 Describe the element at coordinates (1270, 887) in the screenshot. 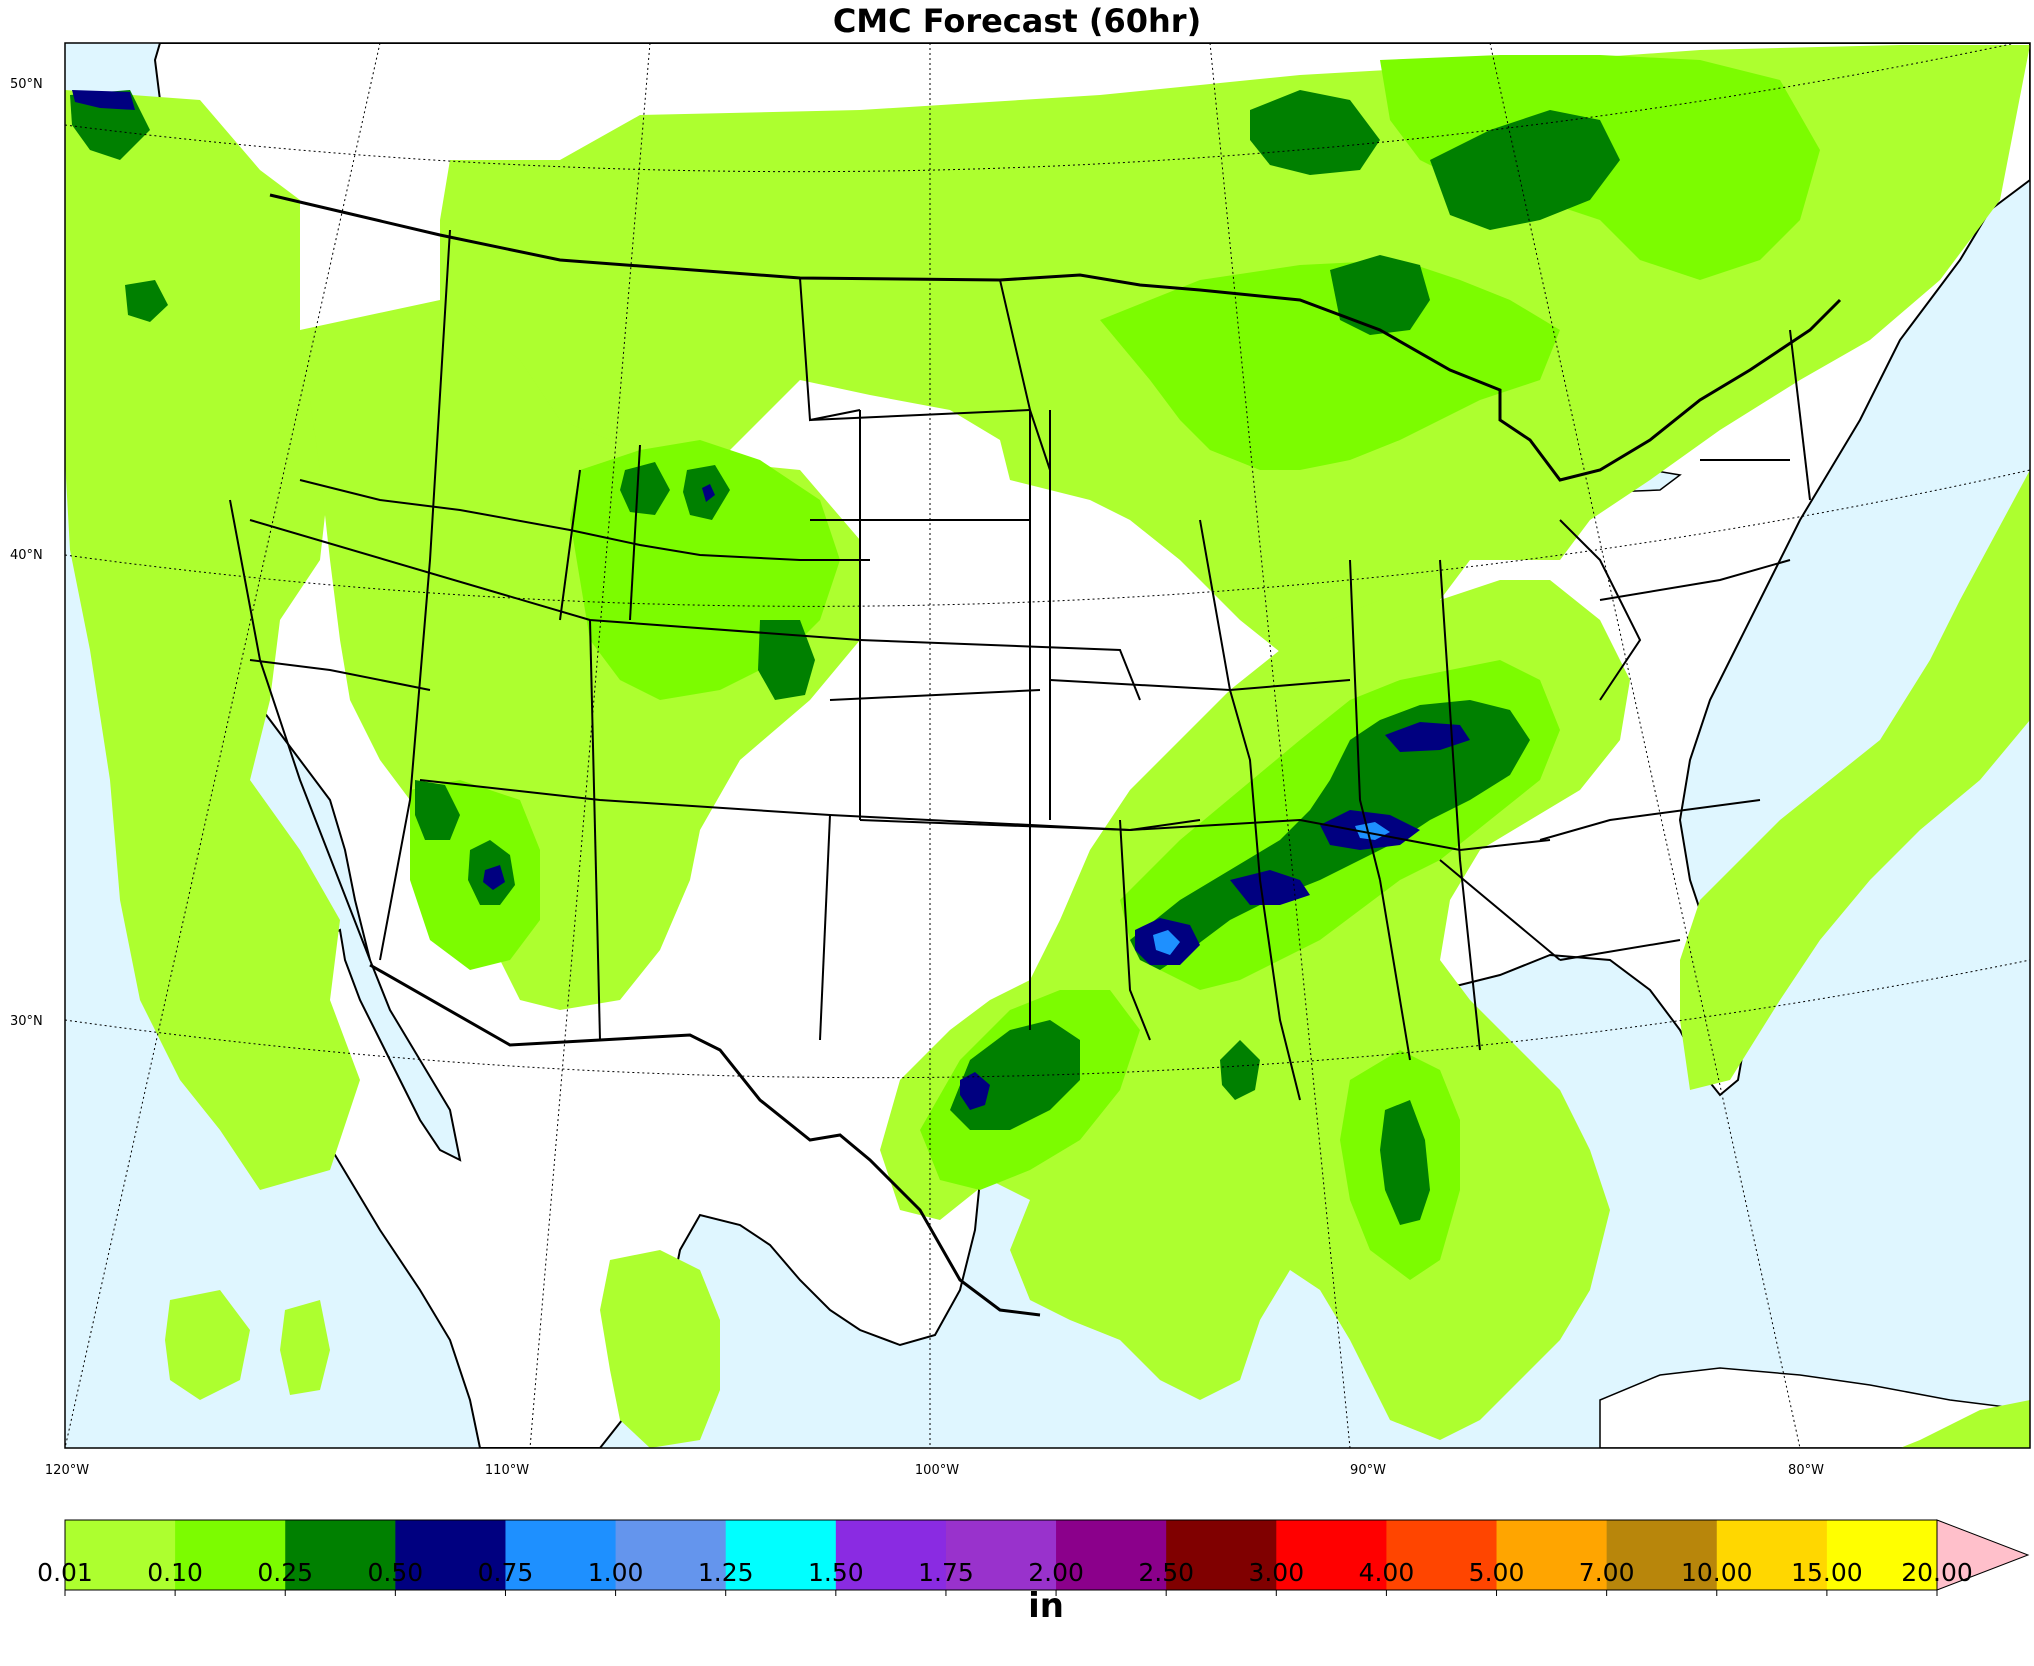

I see `precip-intense-ar` at that location.